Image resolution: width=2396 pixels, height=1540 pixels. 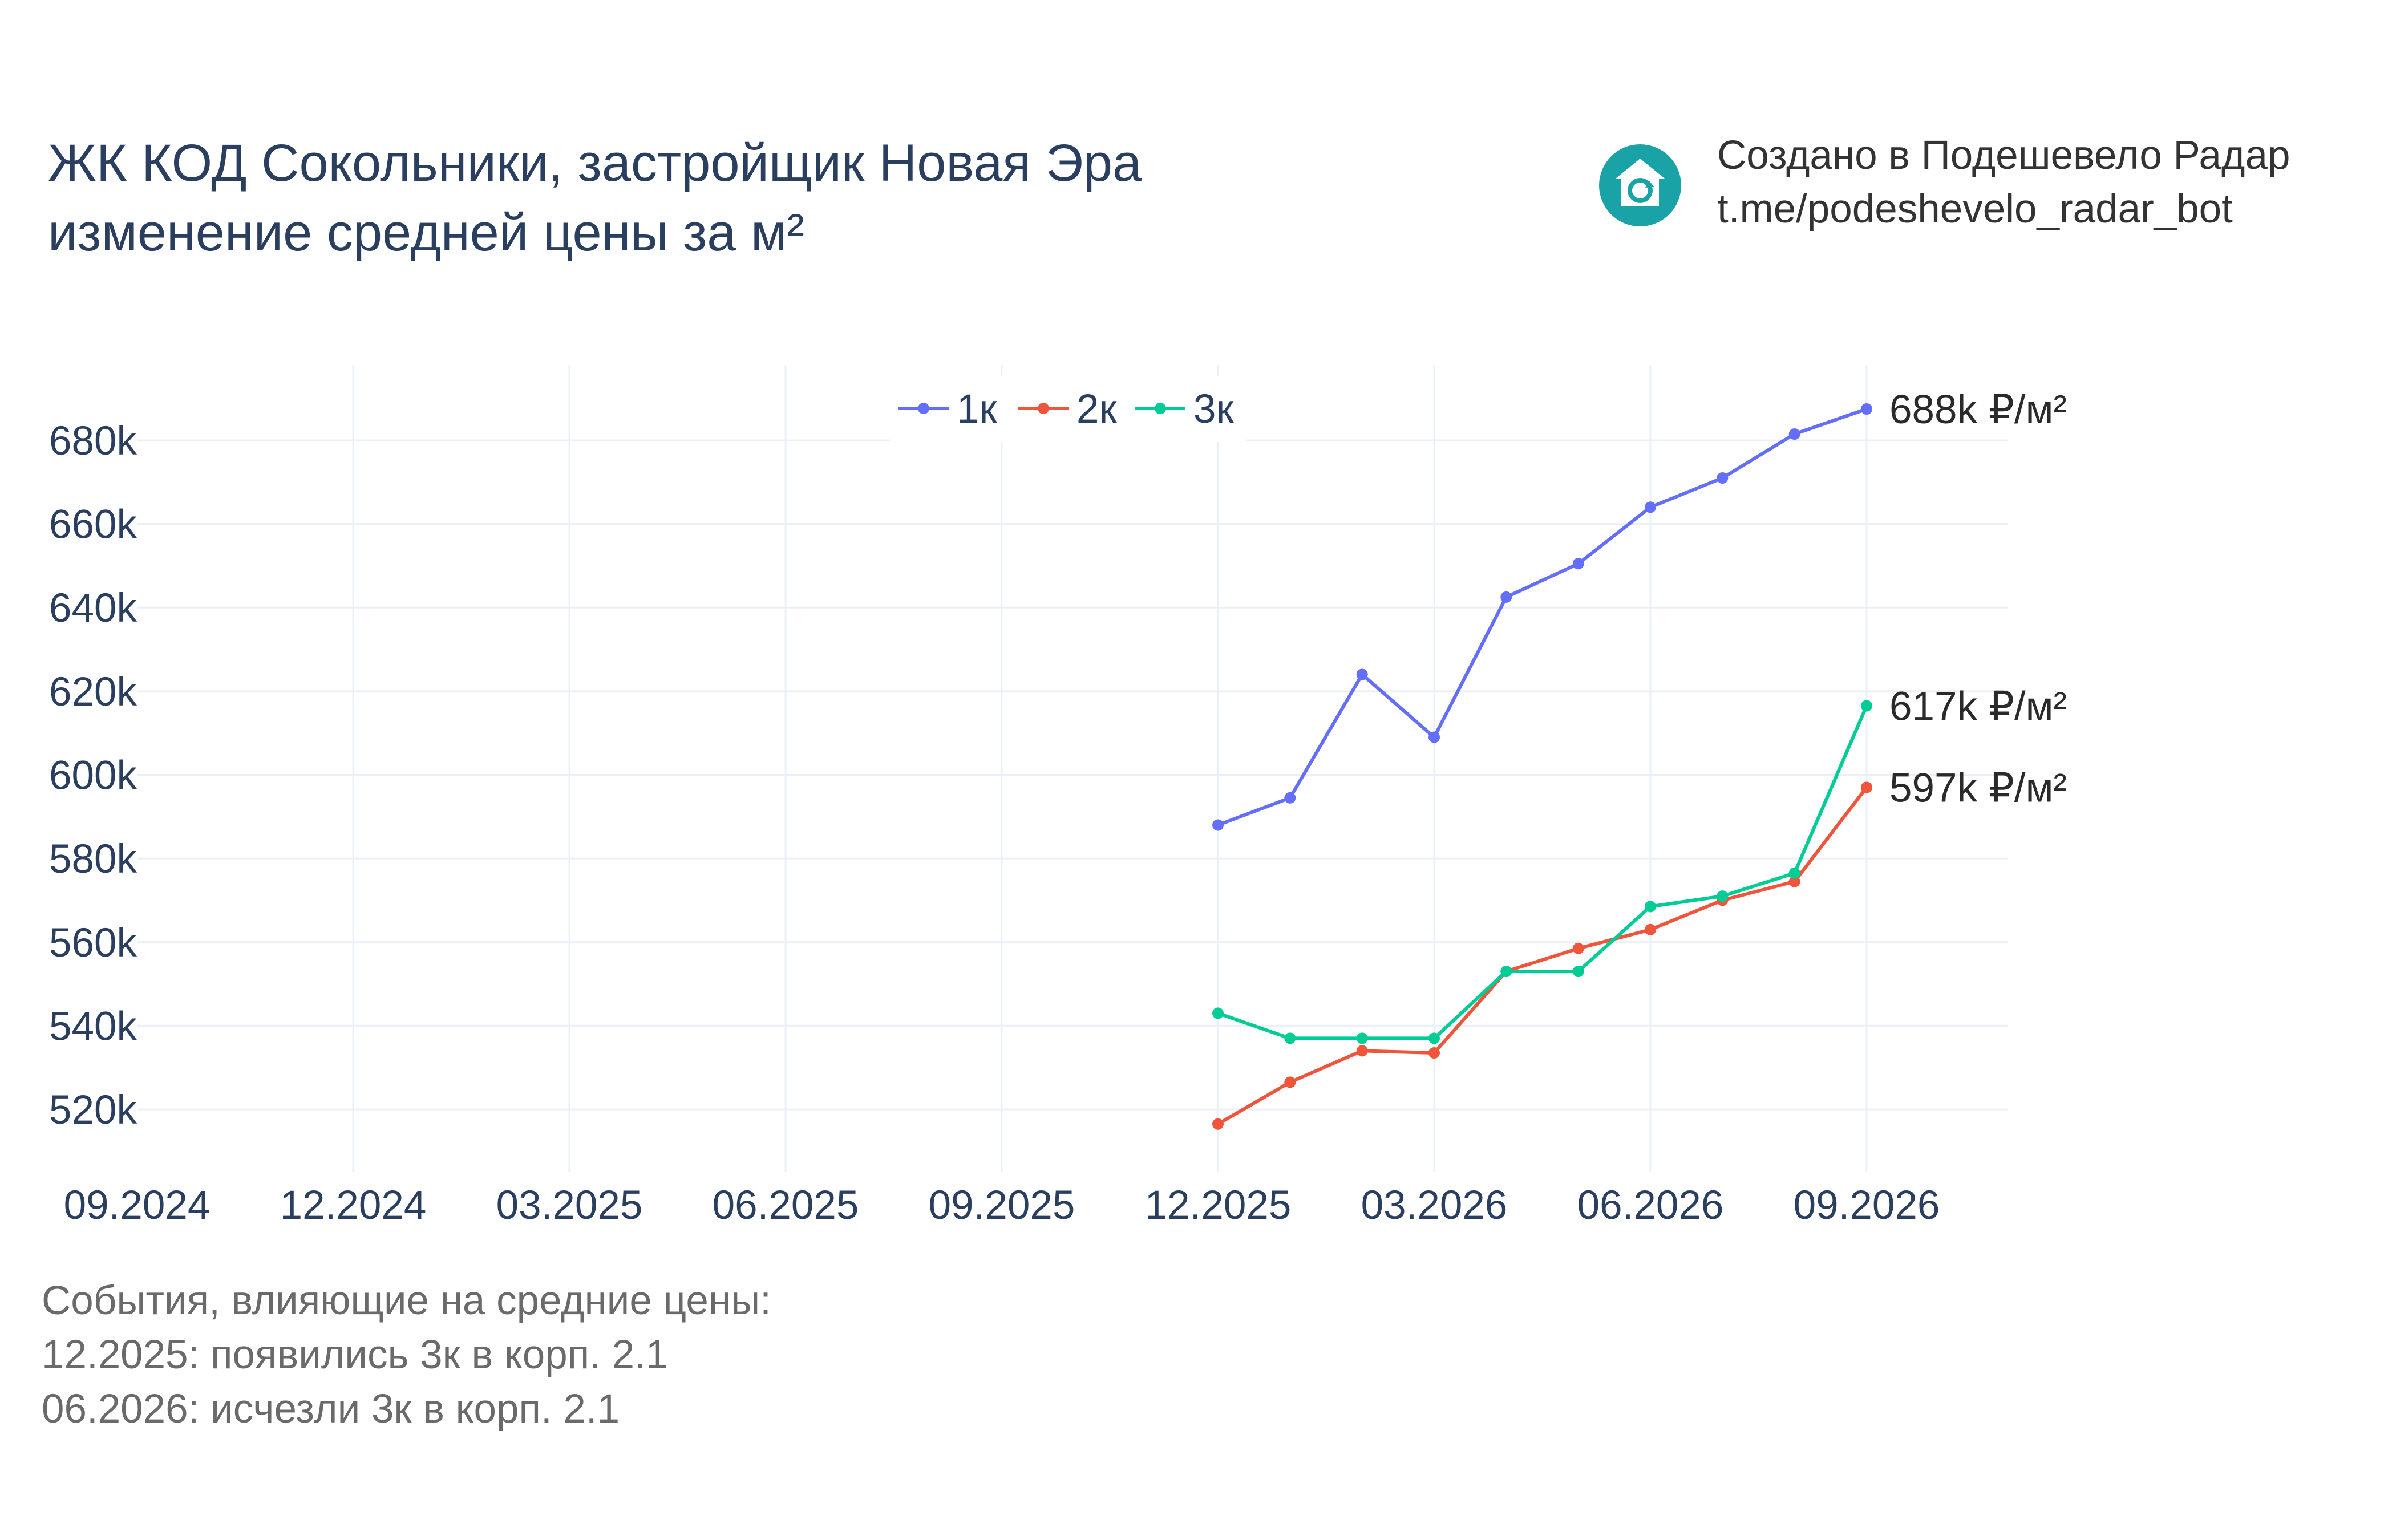 I want to click on end-value-label: 597k ₽/м², so click(x=1978, y=788).